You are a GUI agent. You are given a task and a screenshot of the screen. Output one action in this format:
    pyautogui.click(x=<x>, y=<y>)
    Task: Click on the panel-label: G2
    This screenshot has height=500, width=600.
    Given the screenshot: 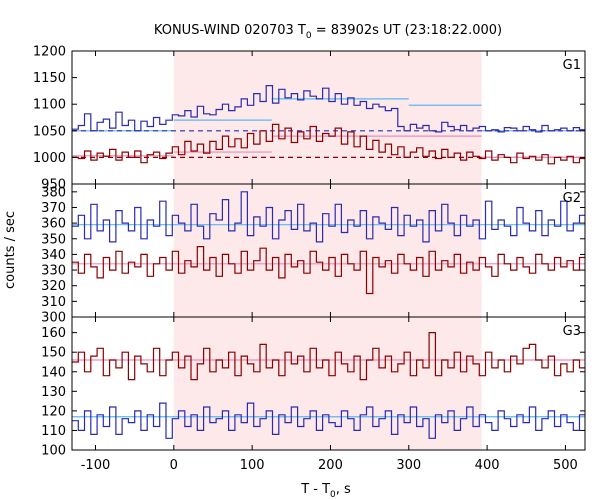 What is the action you would take?
    pyautogui.click(x=572, y=198)
    